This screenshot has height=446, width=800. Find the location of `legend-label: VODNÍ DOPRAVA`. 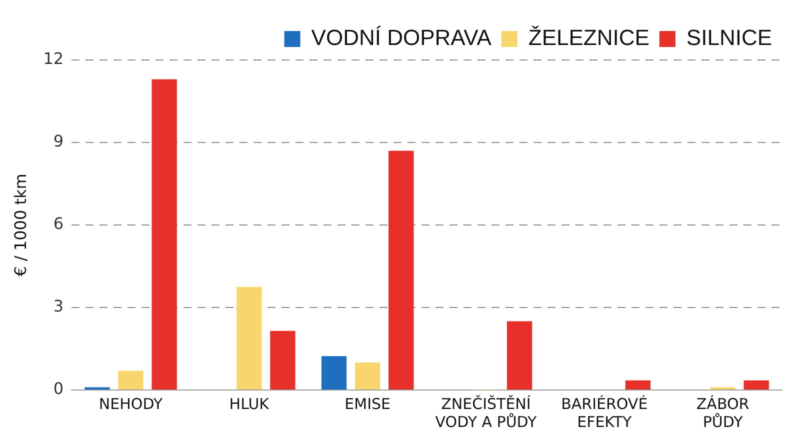

legend-label: VODNÍ DOPRAVA is located at coordinates (401, 37).